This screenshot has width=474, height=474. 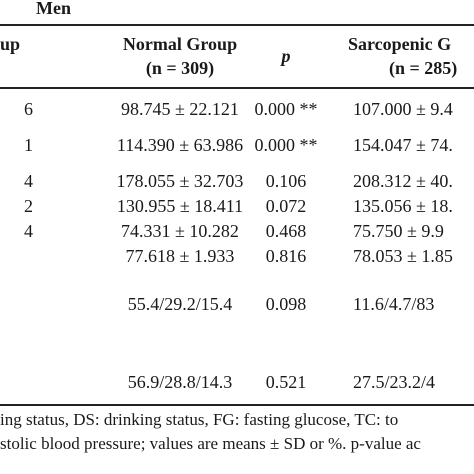 What do you see at coordinates (28, 206) in the screenshot?
I see `table-row-left-cell: 2` at bounding box center [28, 206].